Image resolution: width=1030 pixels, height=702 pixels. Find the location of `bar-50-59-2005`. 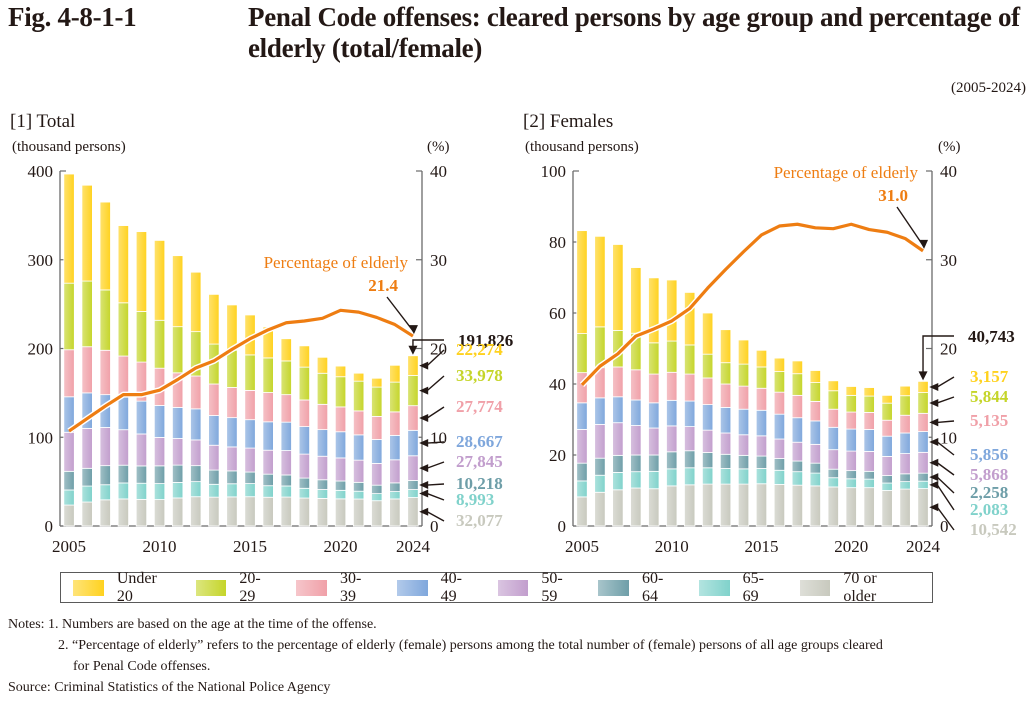

bar-50-59-2005 is located at coordinates (69, 451).